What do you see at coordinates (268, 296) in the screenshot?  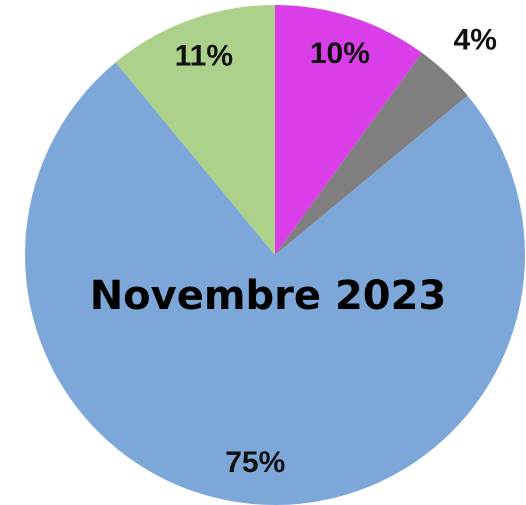 I see `chart-title: Novembre 2023` at bounding box center [268, 296].